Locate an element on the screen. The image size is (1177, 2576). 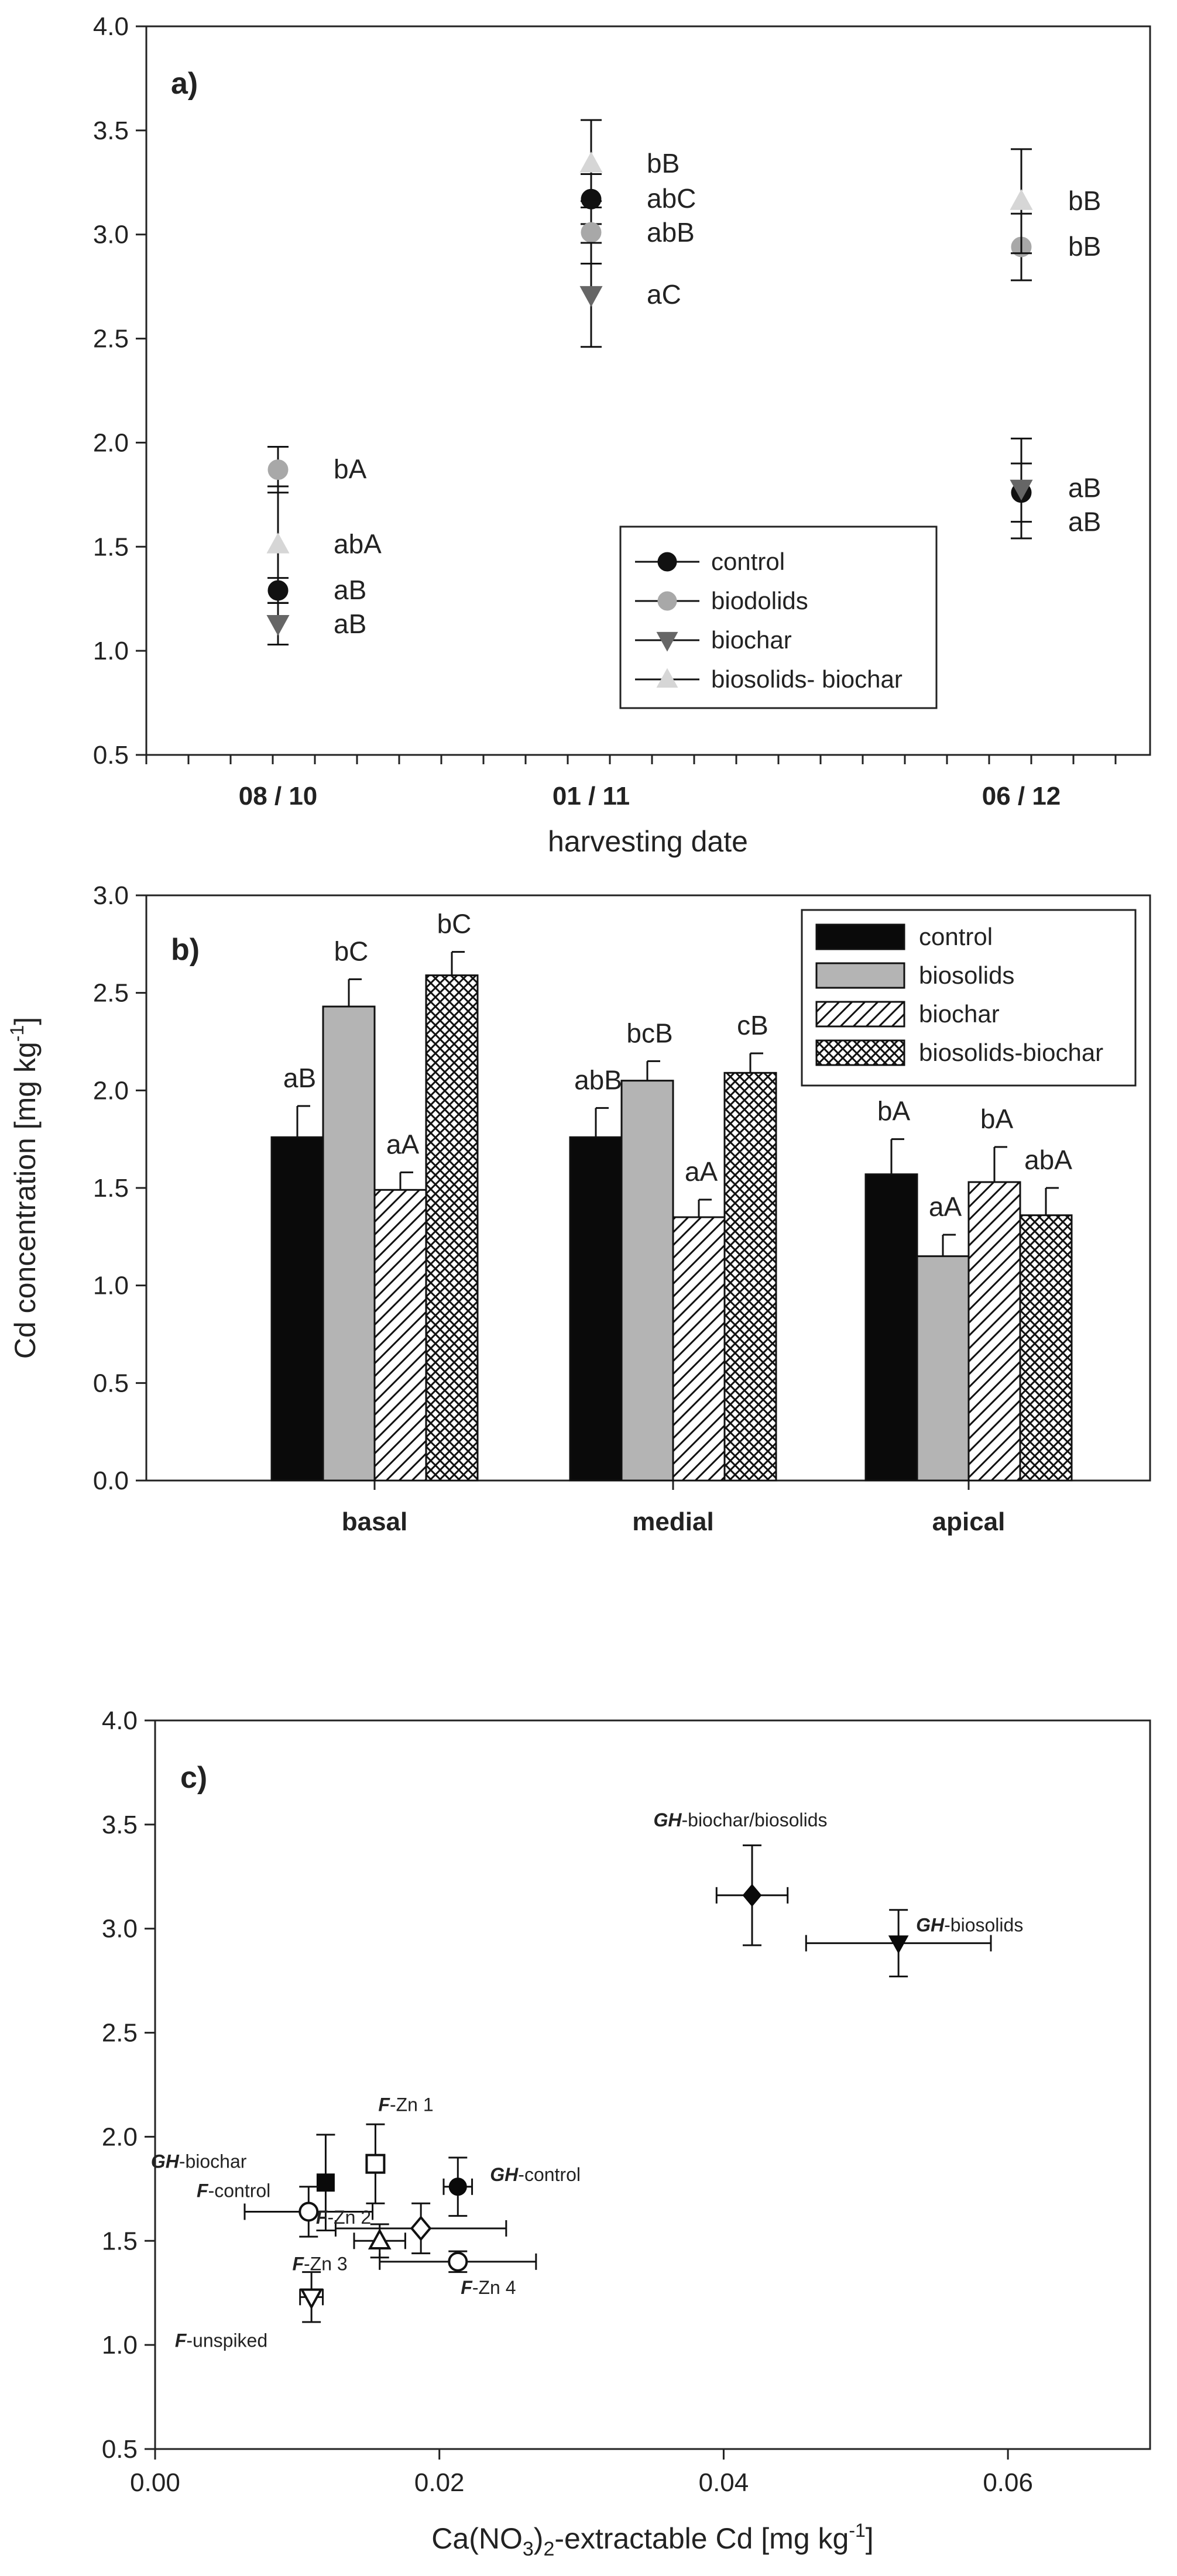
panel-a-point-biosolids--biochar is located at coordinates (278, 543).